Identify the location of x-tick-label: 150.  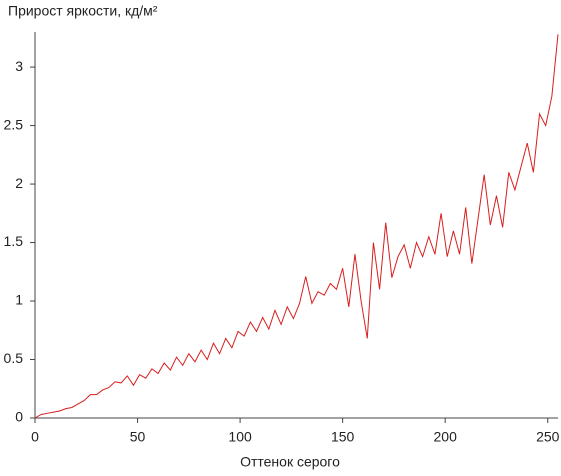
(343, 437).